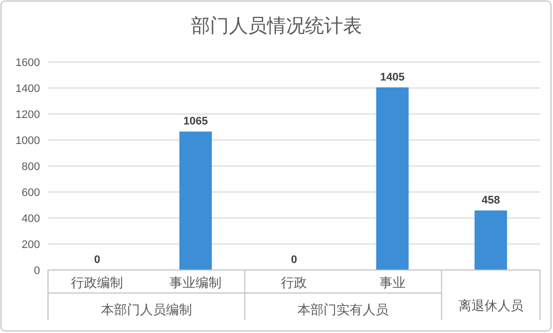 This screenshot has width=553, height=333. What do you see at coordinates (31, 245) in the screenshot?
I see `y-tick-label: 200` at bounding box center [31, 245].